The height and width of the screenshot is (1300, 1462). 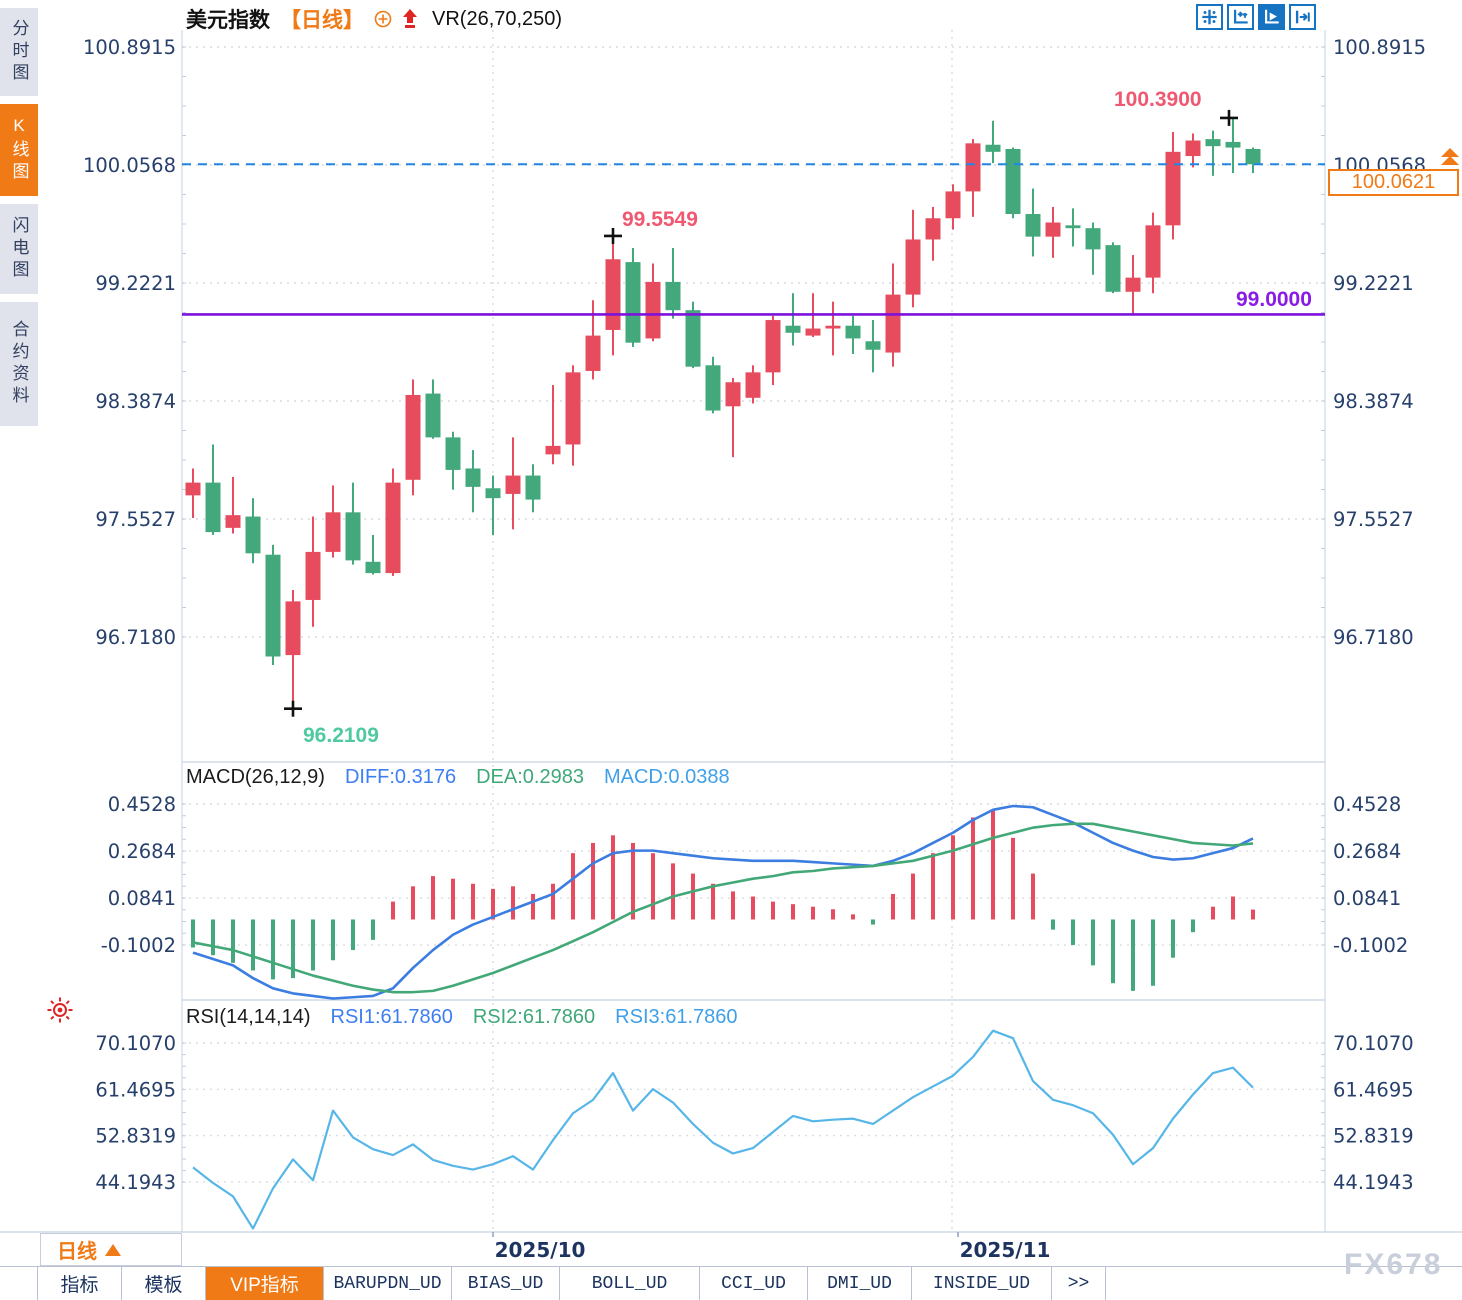 What do you see at coordinates (1373, 1043) in the screenshot?
I see `y-axis-label: 70.1070` at bounding box center [1373, 1043].